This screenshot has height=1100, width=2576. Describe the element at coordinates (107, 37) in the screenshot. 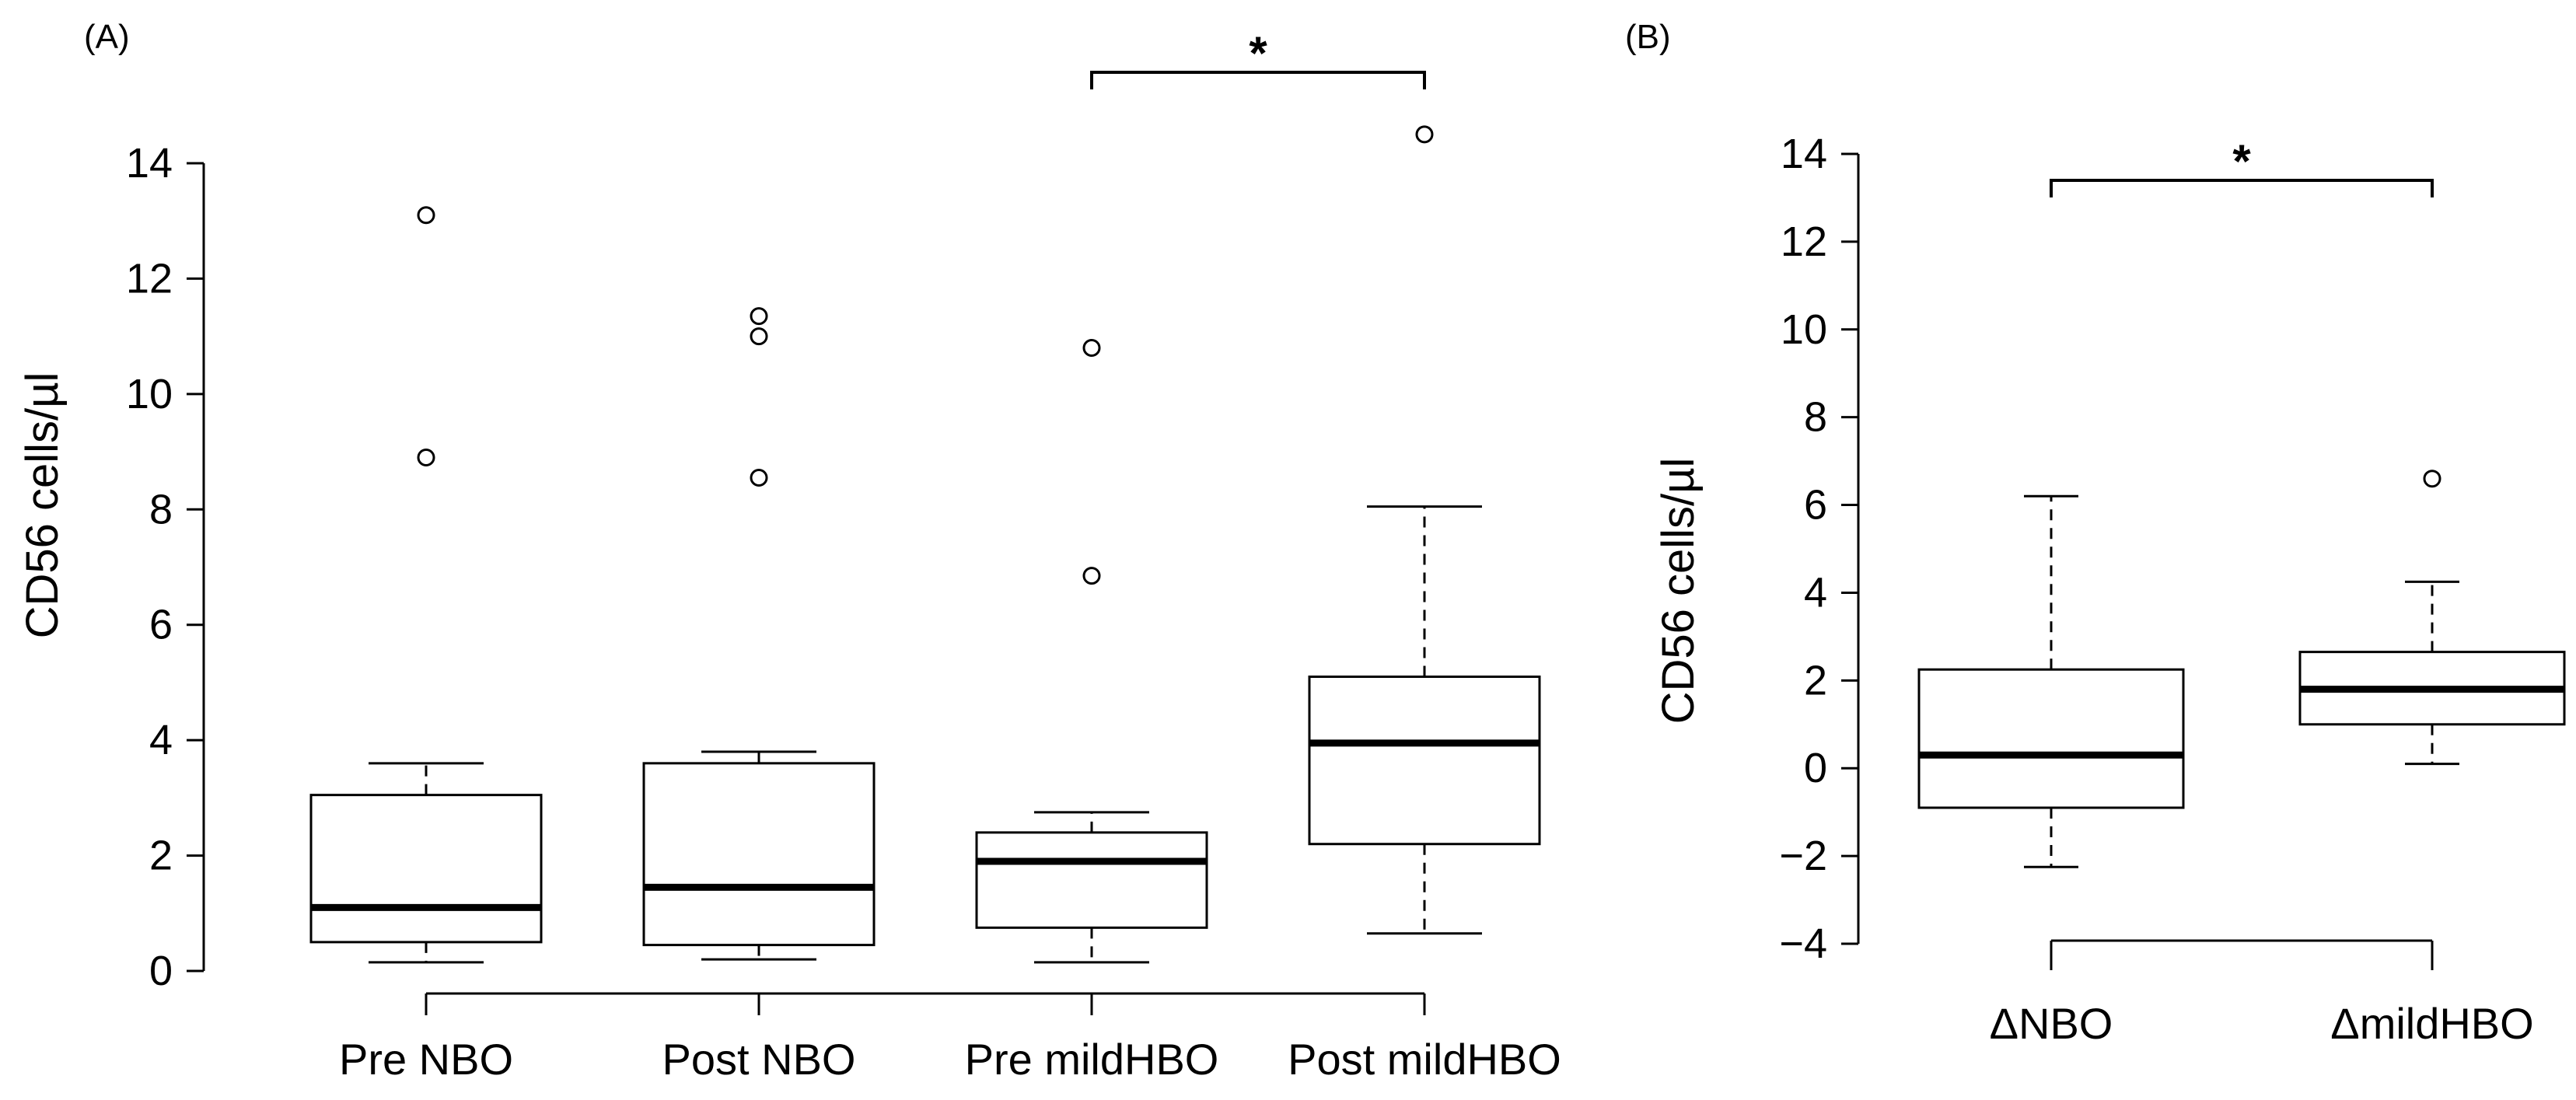

I see `panel-a-label: (A)` at that location.